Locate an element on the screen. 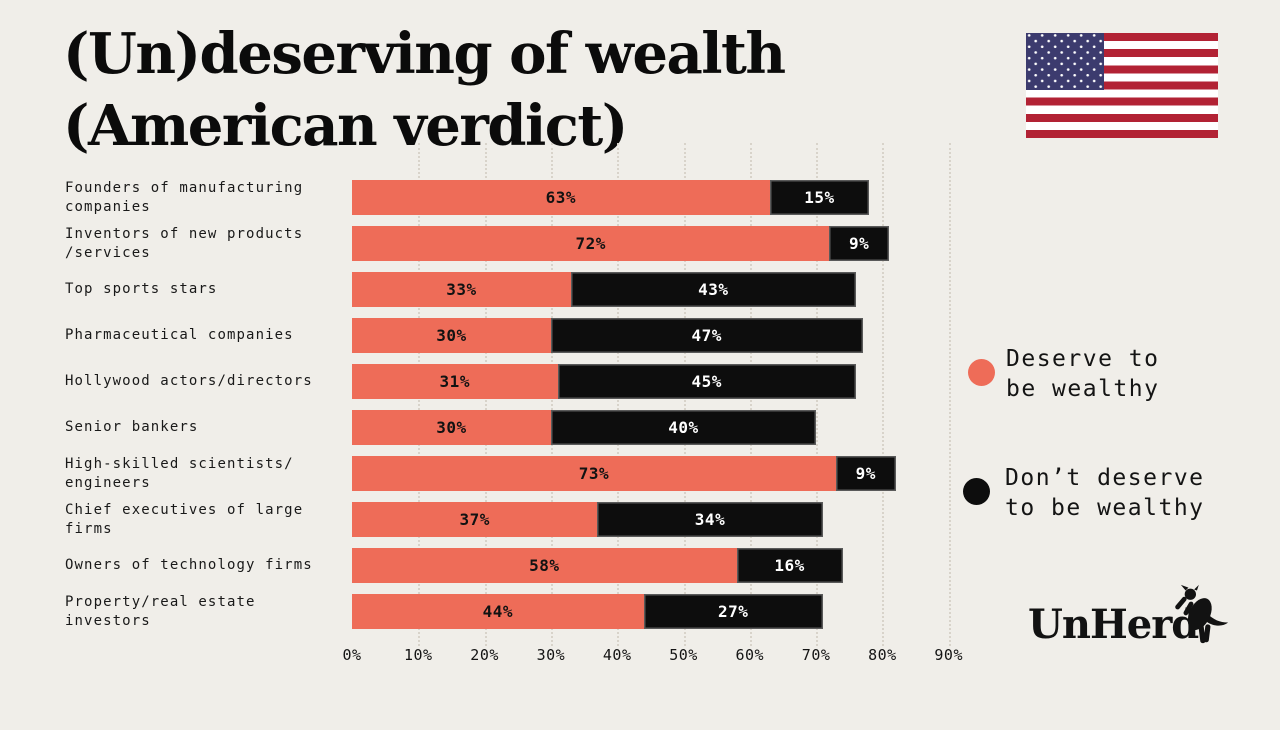  category-label: Senior bankers is located at coordinates (132, 427).